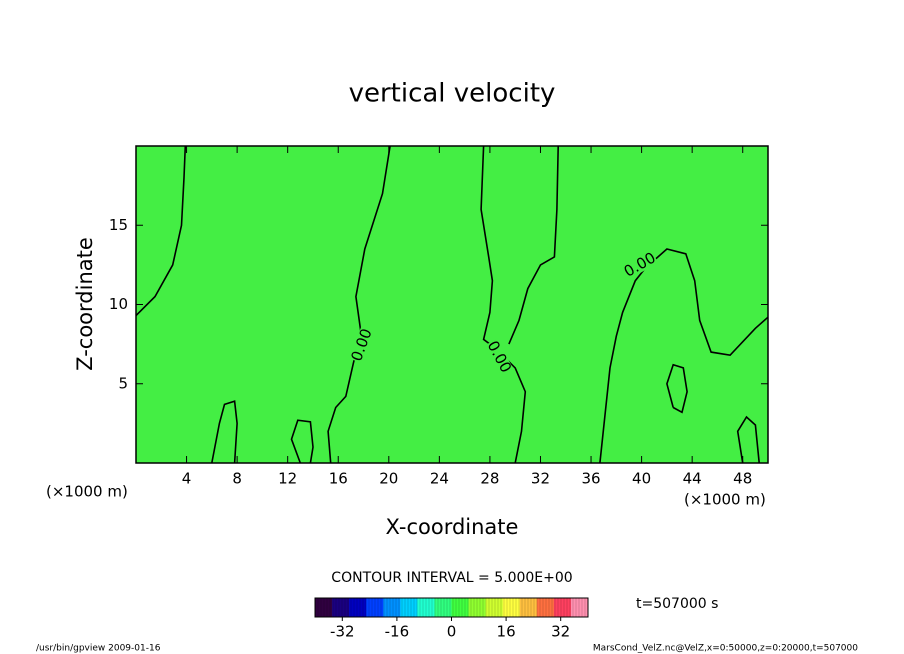 The width and height of the screenshot is (904, 654). Describe the element at coordinates (342, 632) in the screenshot. I see `colorbar-tick-label: -32` at that location.